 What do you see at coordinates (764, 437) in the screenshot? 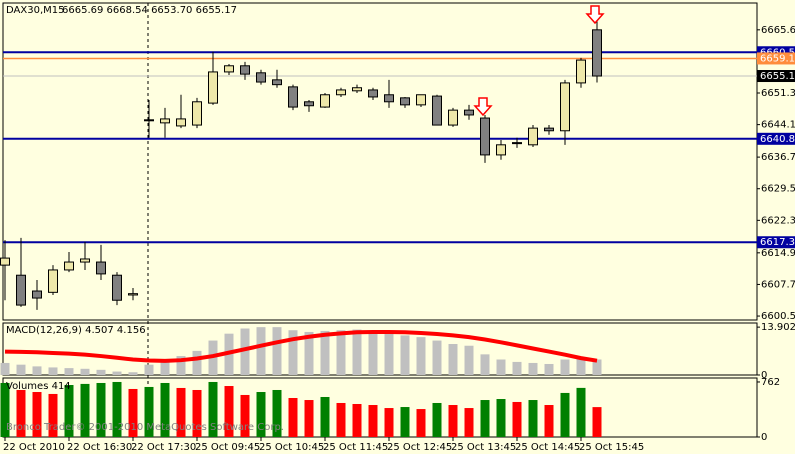
I see `y-tick-label: 0` at bounding box center [764, 437].